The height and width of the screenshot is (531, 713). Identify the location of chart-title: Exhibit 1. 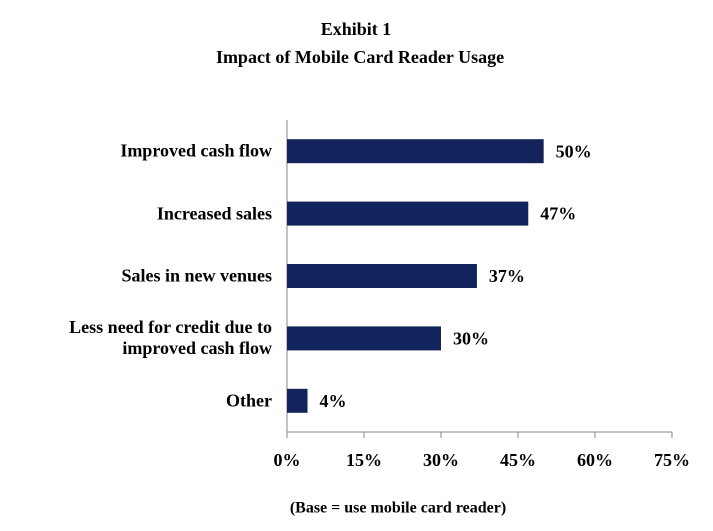
(356, 29).